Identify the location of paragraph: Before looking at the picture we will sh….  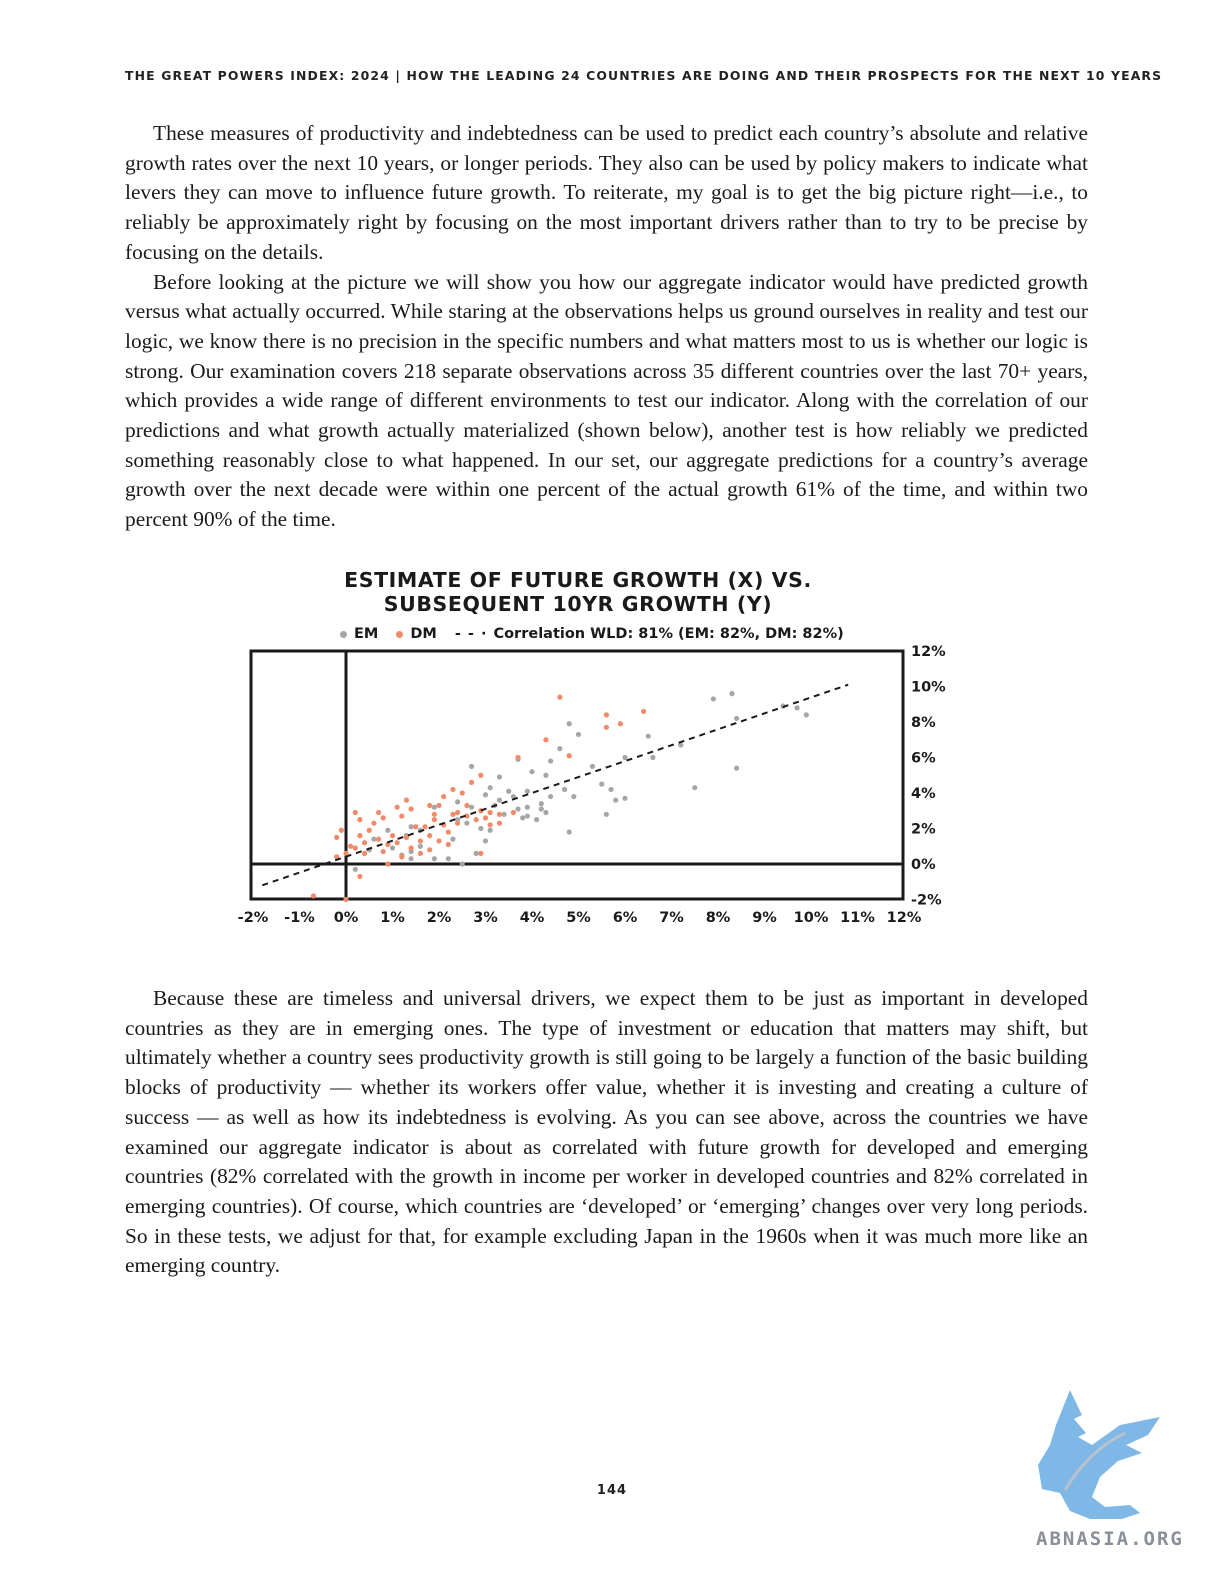
(606, 400).